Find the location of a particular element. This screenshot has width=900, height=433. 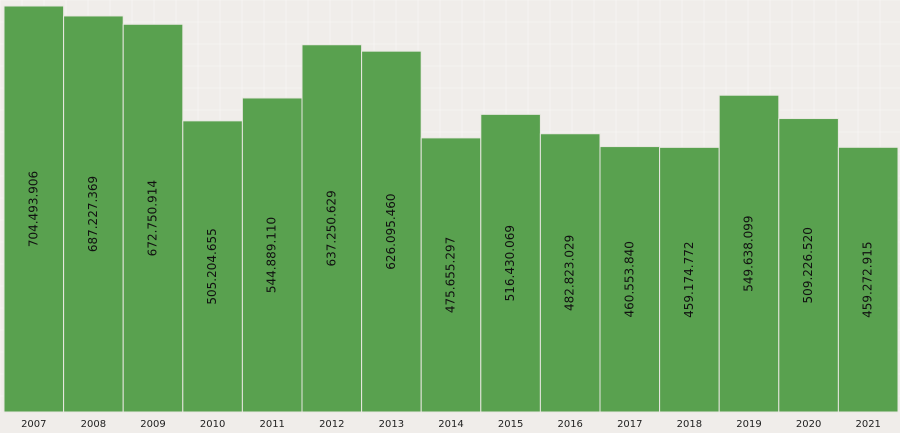

bar-value-label: 505.204.655 is located at coordinates (212, 266).